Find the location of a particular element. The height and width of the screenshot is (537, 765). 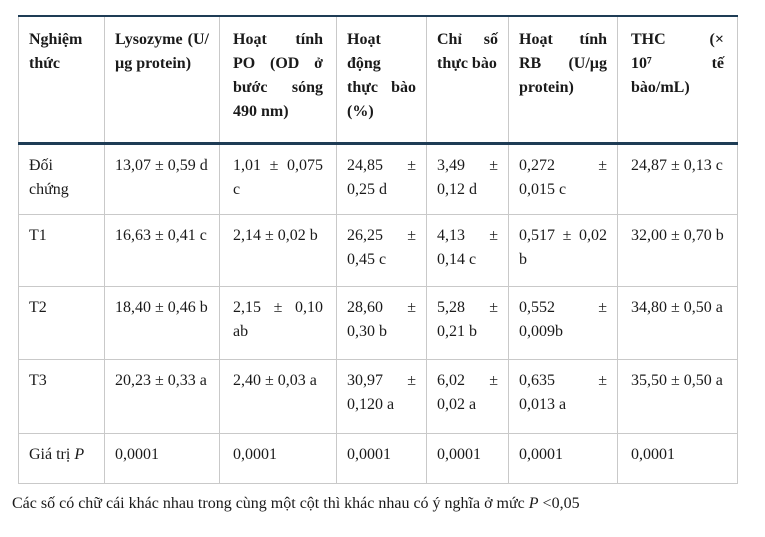

table-cell: 26,25 ± 0,45 c is located at coordinates (381, 250).